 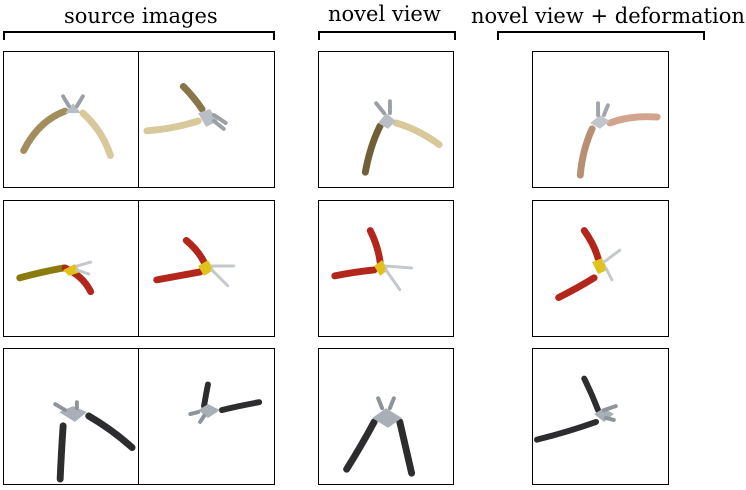 I want to click on brace-deform, so click(x=601, y=35).